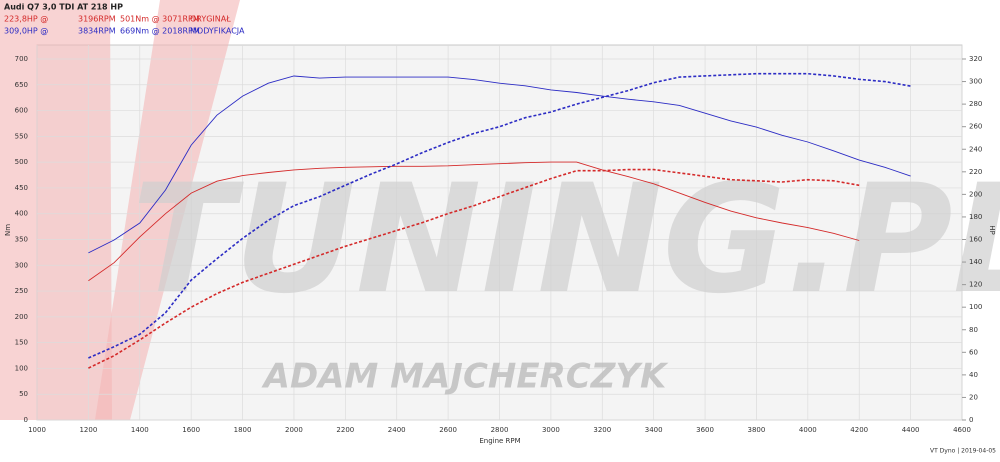 Image resolution: width=1000 pixels, height=462 pixels. Describe the element at coordinates (859, 430) in the screenshot. I see `x-tick-label: 4200` at that location.